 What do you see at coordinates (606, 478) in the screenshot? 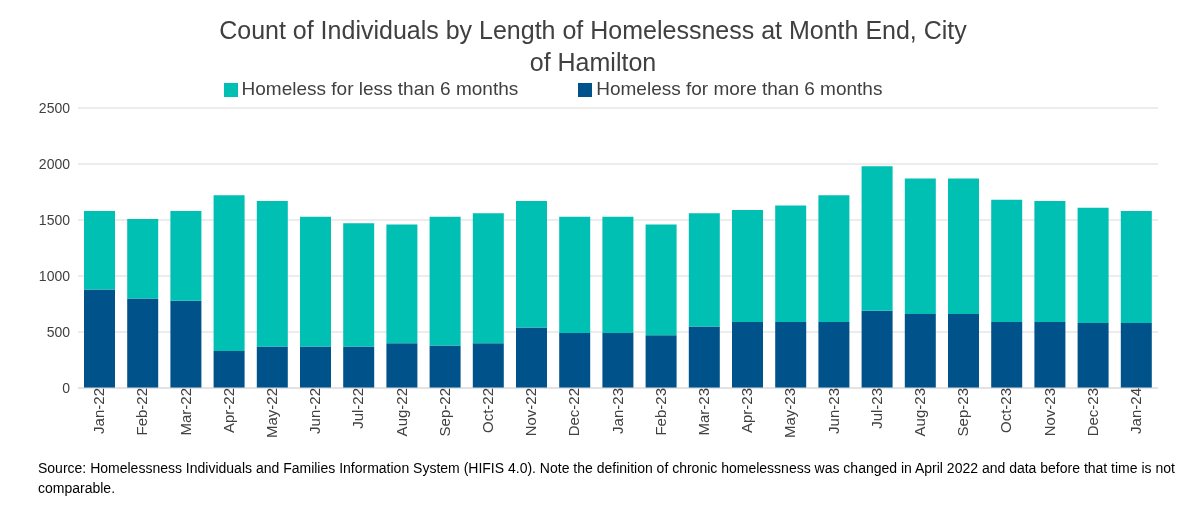
I see `source-note: Source: Homelessness Individuals and Families Information System (HIFIS 4.0). Note the definition of chronic homelessness was changed in April 2022 and data before that time is not comparable.` at bounding box center [606, 478].